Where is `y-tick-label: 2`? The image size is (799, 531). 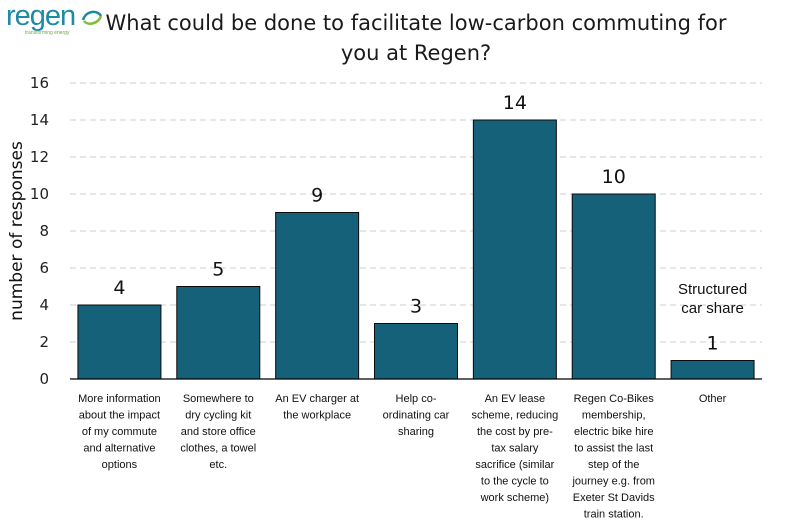 y-tick-label: 2 is located at coordinates (44, 342).